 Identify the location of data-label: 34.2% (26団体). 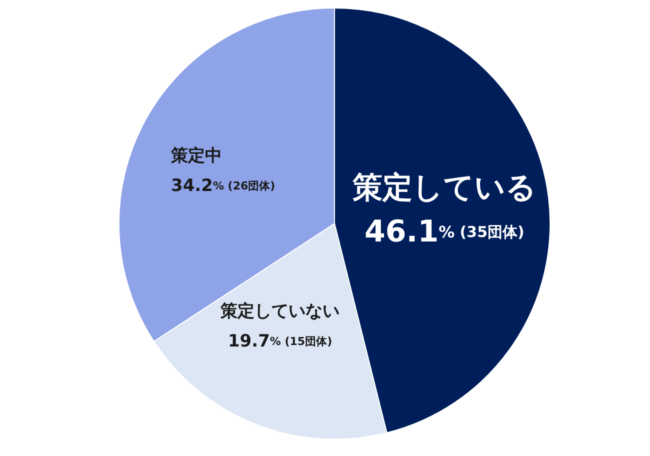
(223, 186).